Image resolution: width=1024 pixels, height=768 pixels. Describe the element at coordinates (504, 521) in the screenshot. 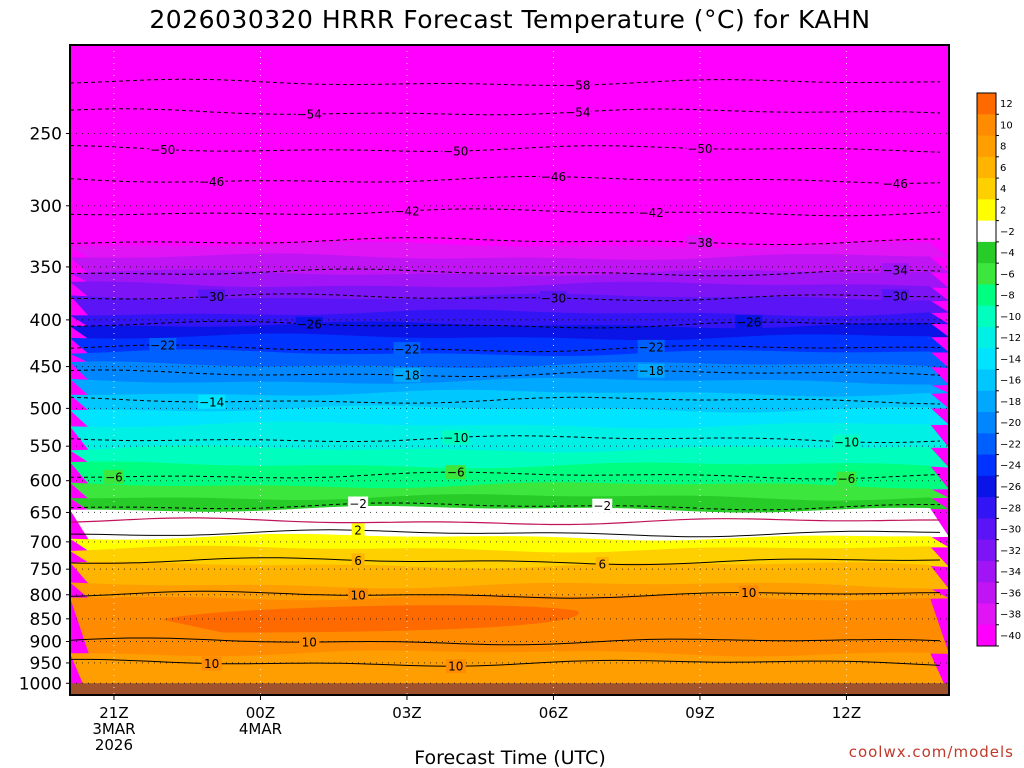

I see `freezing-line` at that location.